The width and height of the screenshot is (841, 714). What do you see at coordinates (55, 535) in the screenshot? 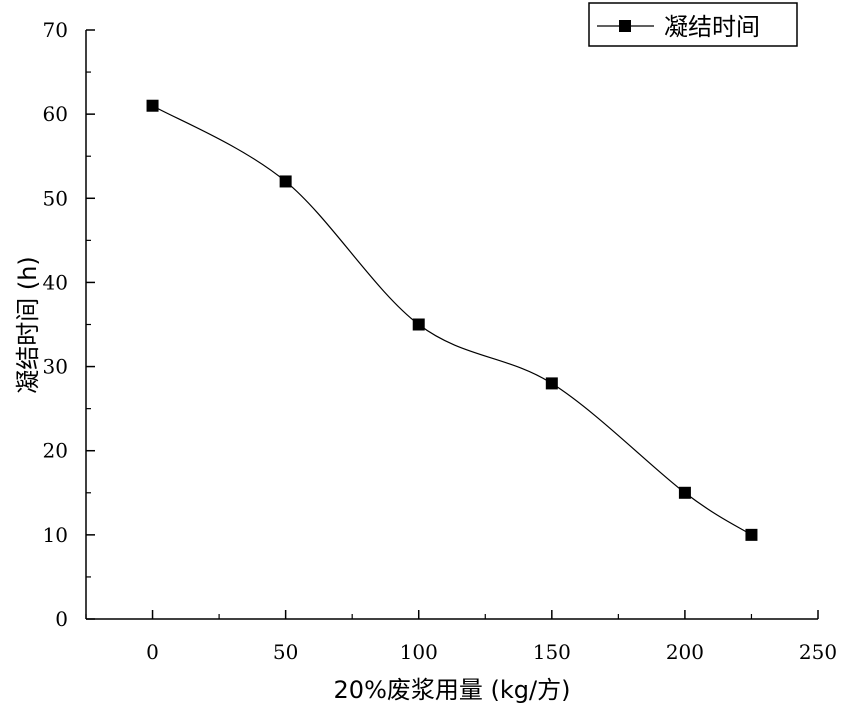
I see `y-tick-label: 10` at bounding box center [55, 535].